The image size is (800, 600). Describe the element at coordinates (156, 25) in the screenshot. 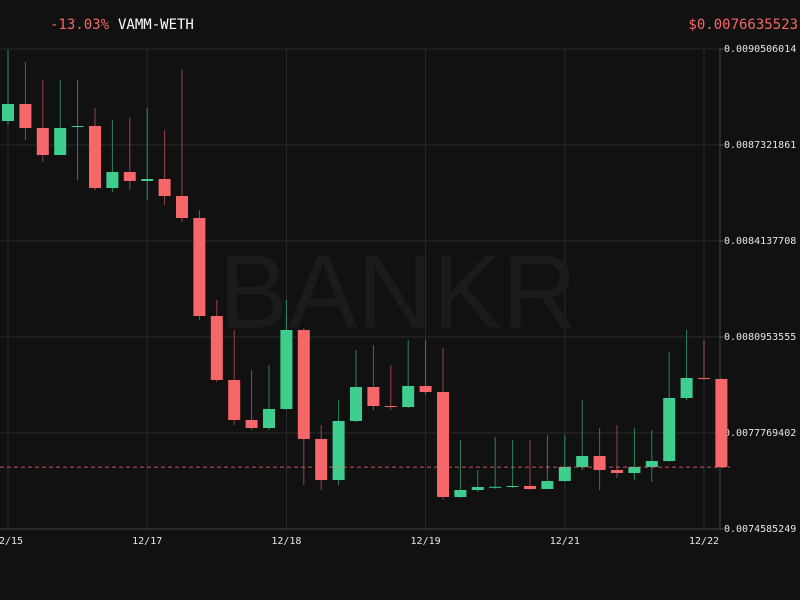

I see `pair-name: VAMM-WETH` at that location.